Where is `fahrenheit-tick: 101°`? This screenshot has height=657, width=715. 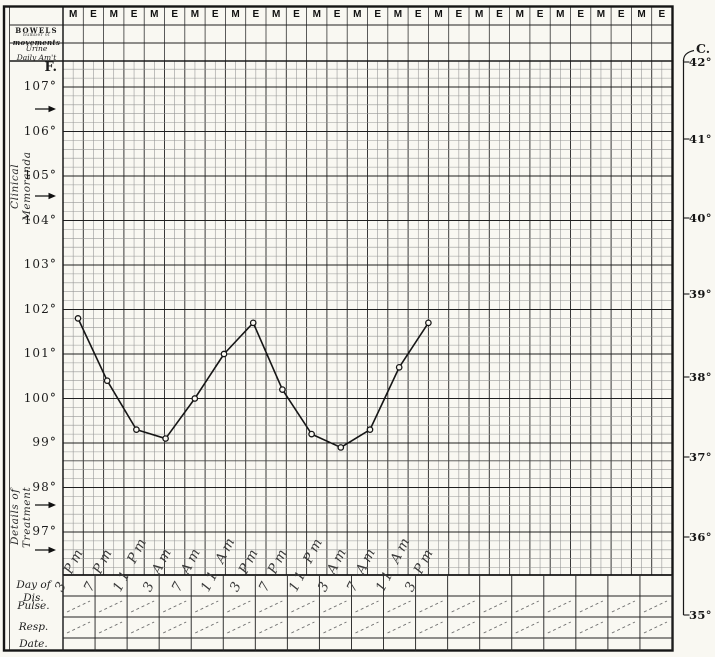 fahrenheit-tick: 101° is located at coordinates (40, 353).